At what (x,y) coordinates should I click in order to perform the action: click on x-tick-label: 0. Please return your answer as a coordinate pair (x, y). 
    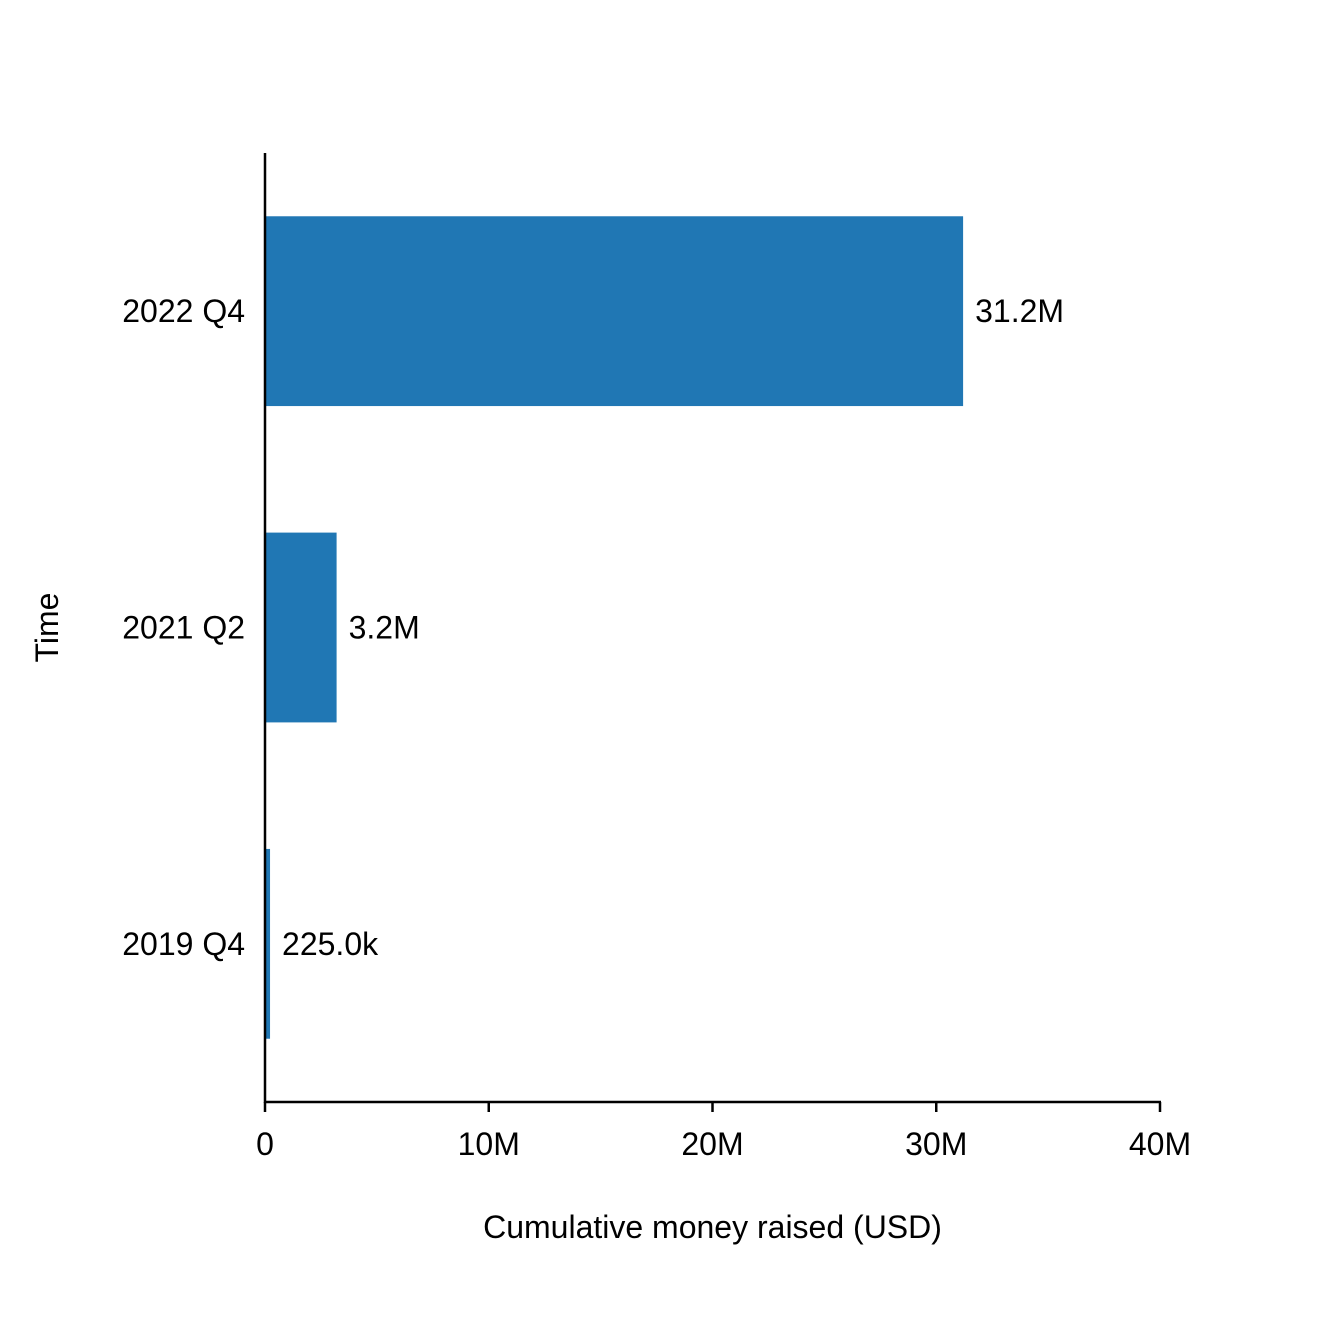
    Looking at the image, I should click on (265, 1144).